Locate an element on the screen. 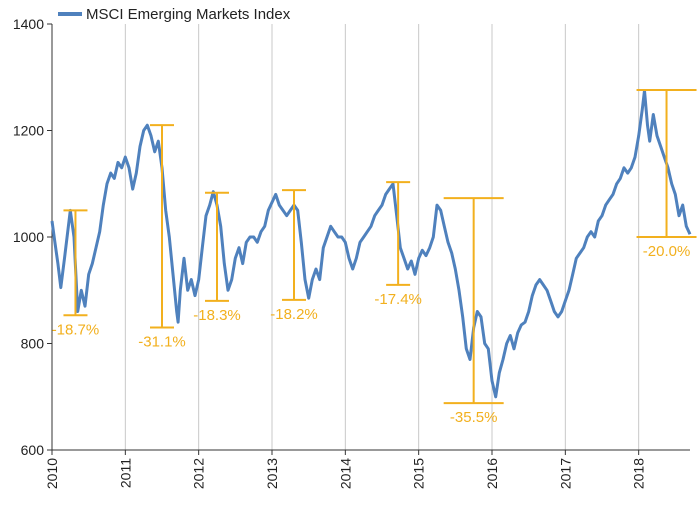 This screenshot has width=700, height=507. y-tick-label-1400: 1400 is located at coordinates (28, 24).